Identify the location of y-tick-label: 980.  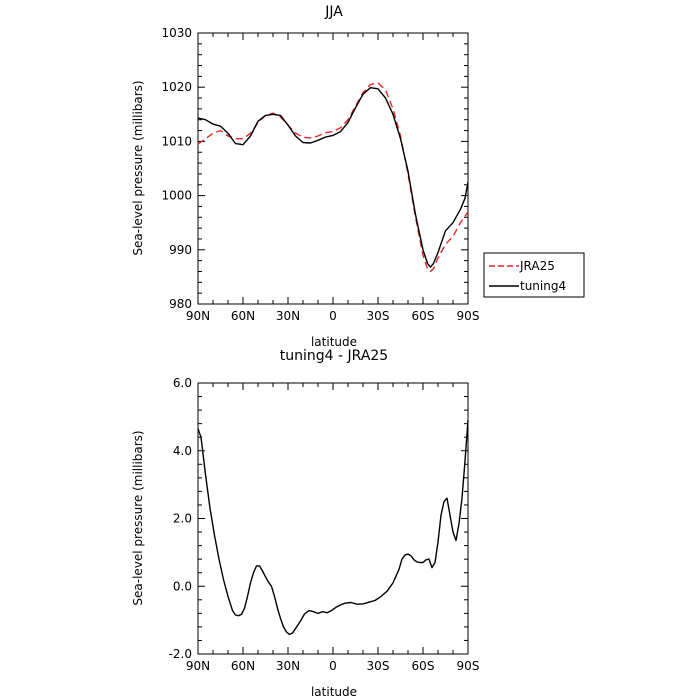
(180, 304).